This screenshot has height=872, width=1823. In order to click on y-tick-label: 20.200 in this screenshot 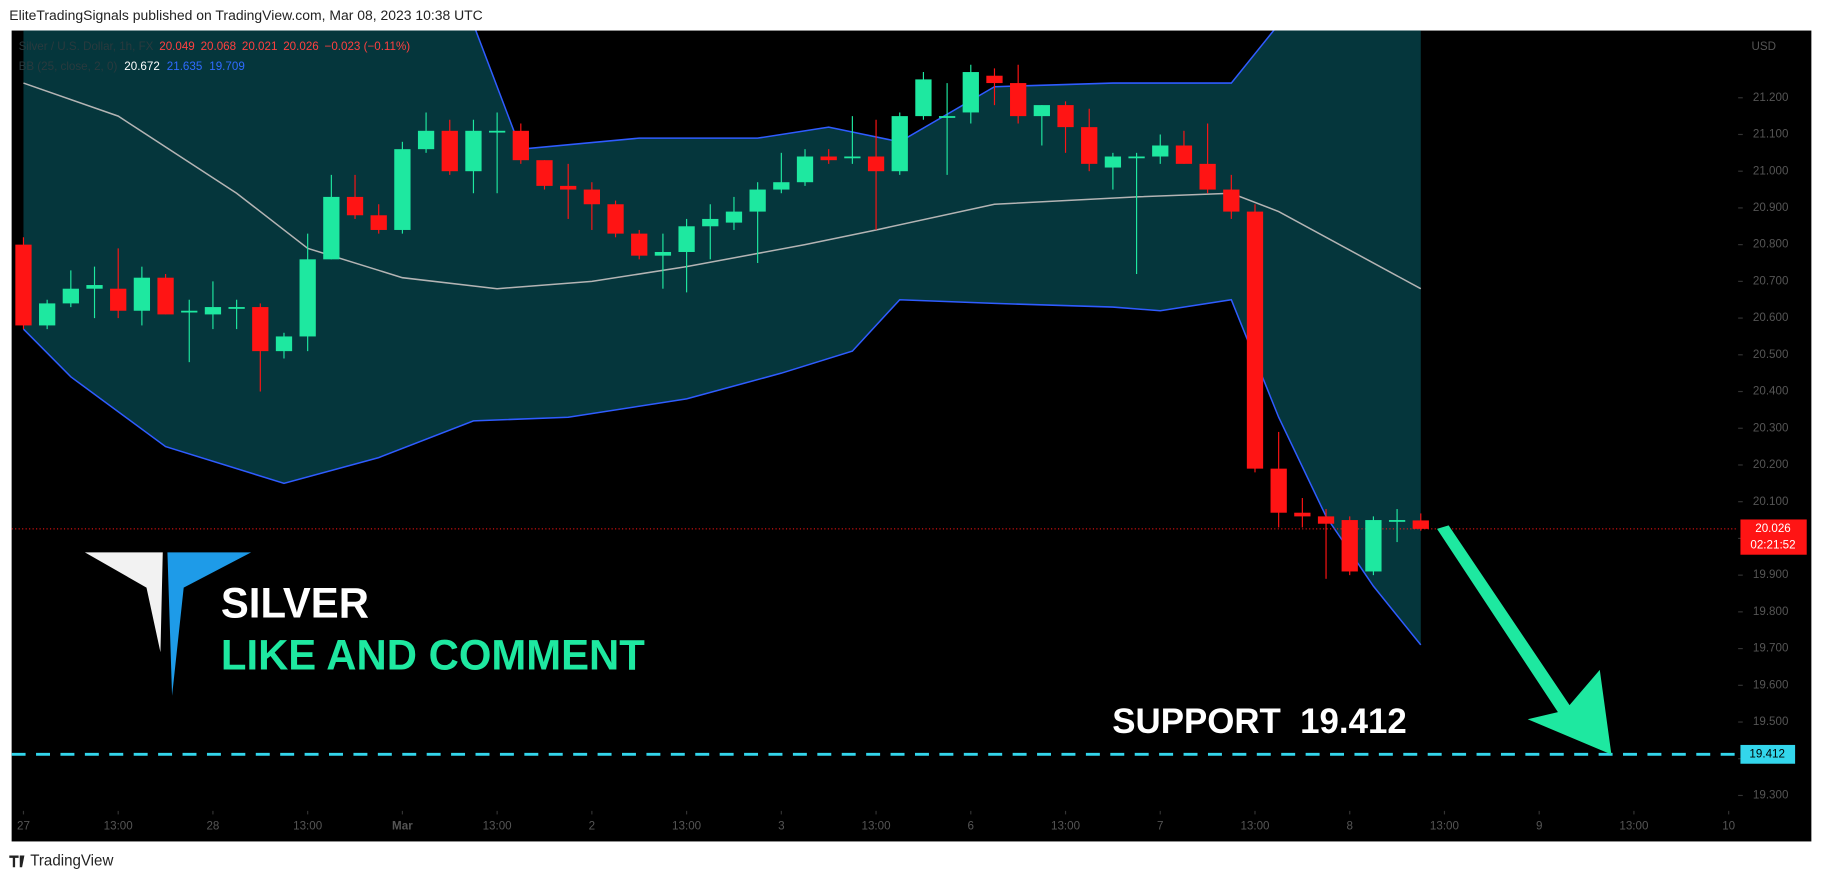, I will do `click(1771, 464)`.